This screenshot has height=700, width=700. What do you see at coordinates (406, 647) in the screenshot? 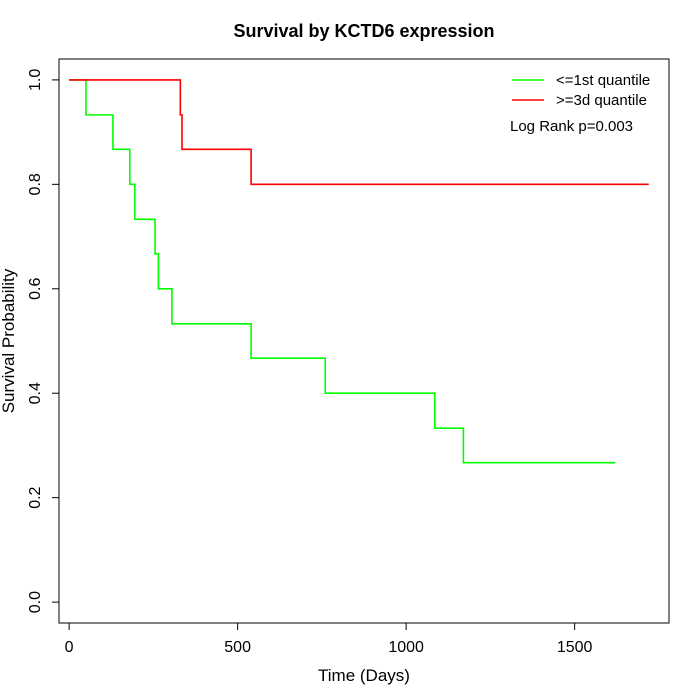
I see `x-tick-label: 1000` at bounding box center [406, 647].